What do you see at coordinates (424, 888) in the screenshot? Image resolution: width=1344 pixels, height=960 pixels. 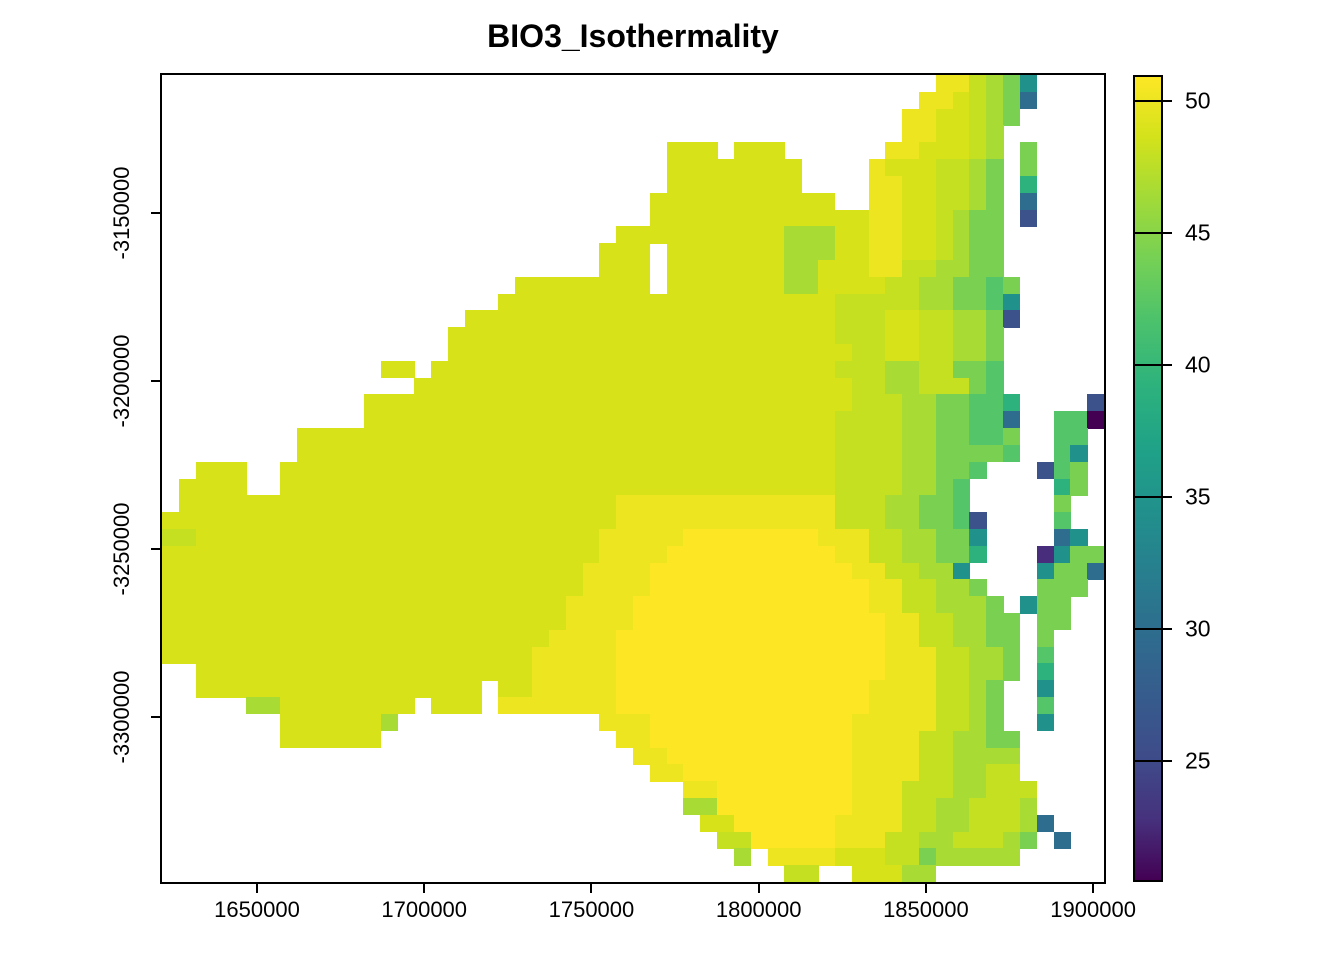 I see `x-axis-tick` at bounding box center [424, 888].